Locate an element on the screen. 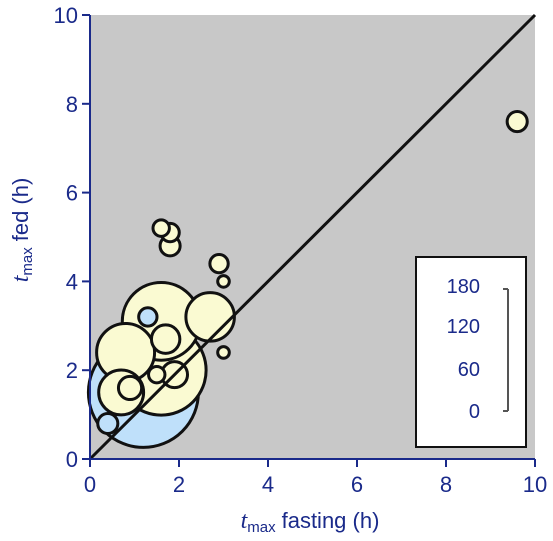  y-axis-title: tmaxfed (h) is located at coordinates (22, 230).